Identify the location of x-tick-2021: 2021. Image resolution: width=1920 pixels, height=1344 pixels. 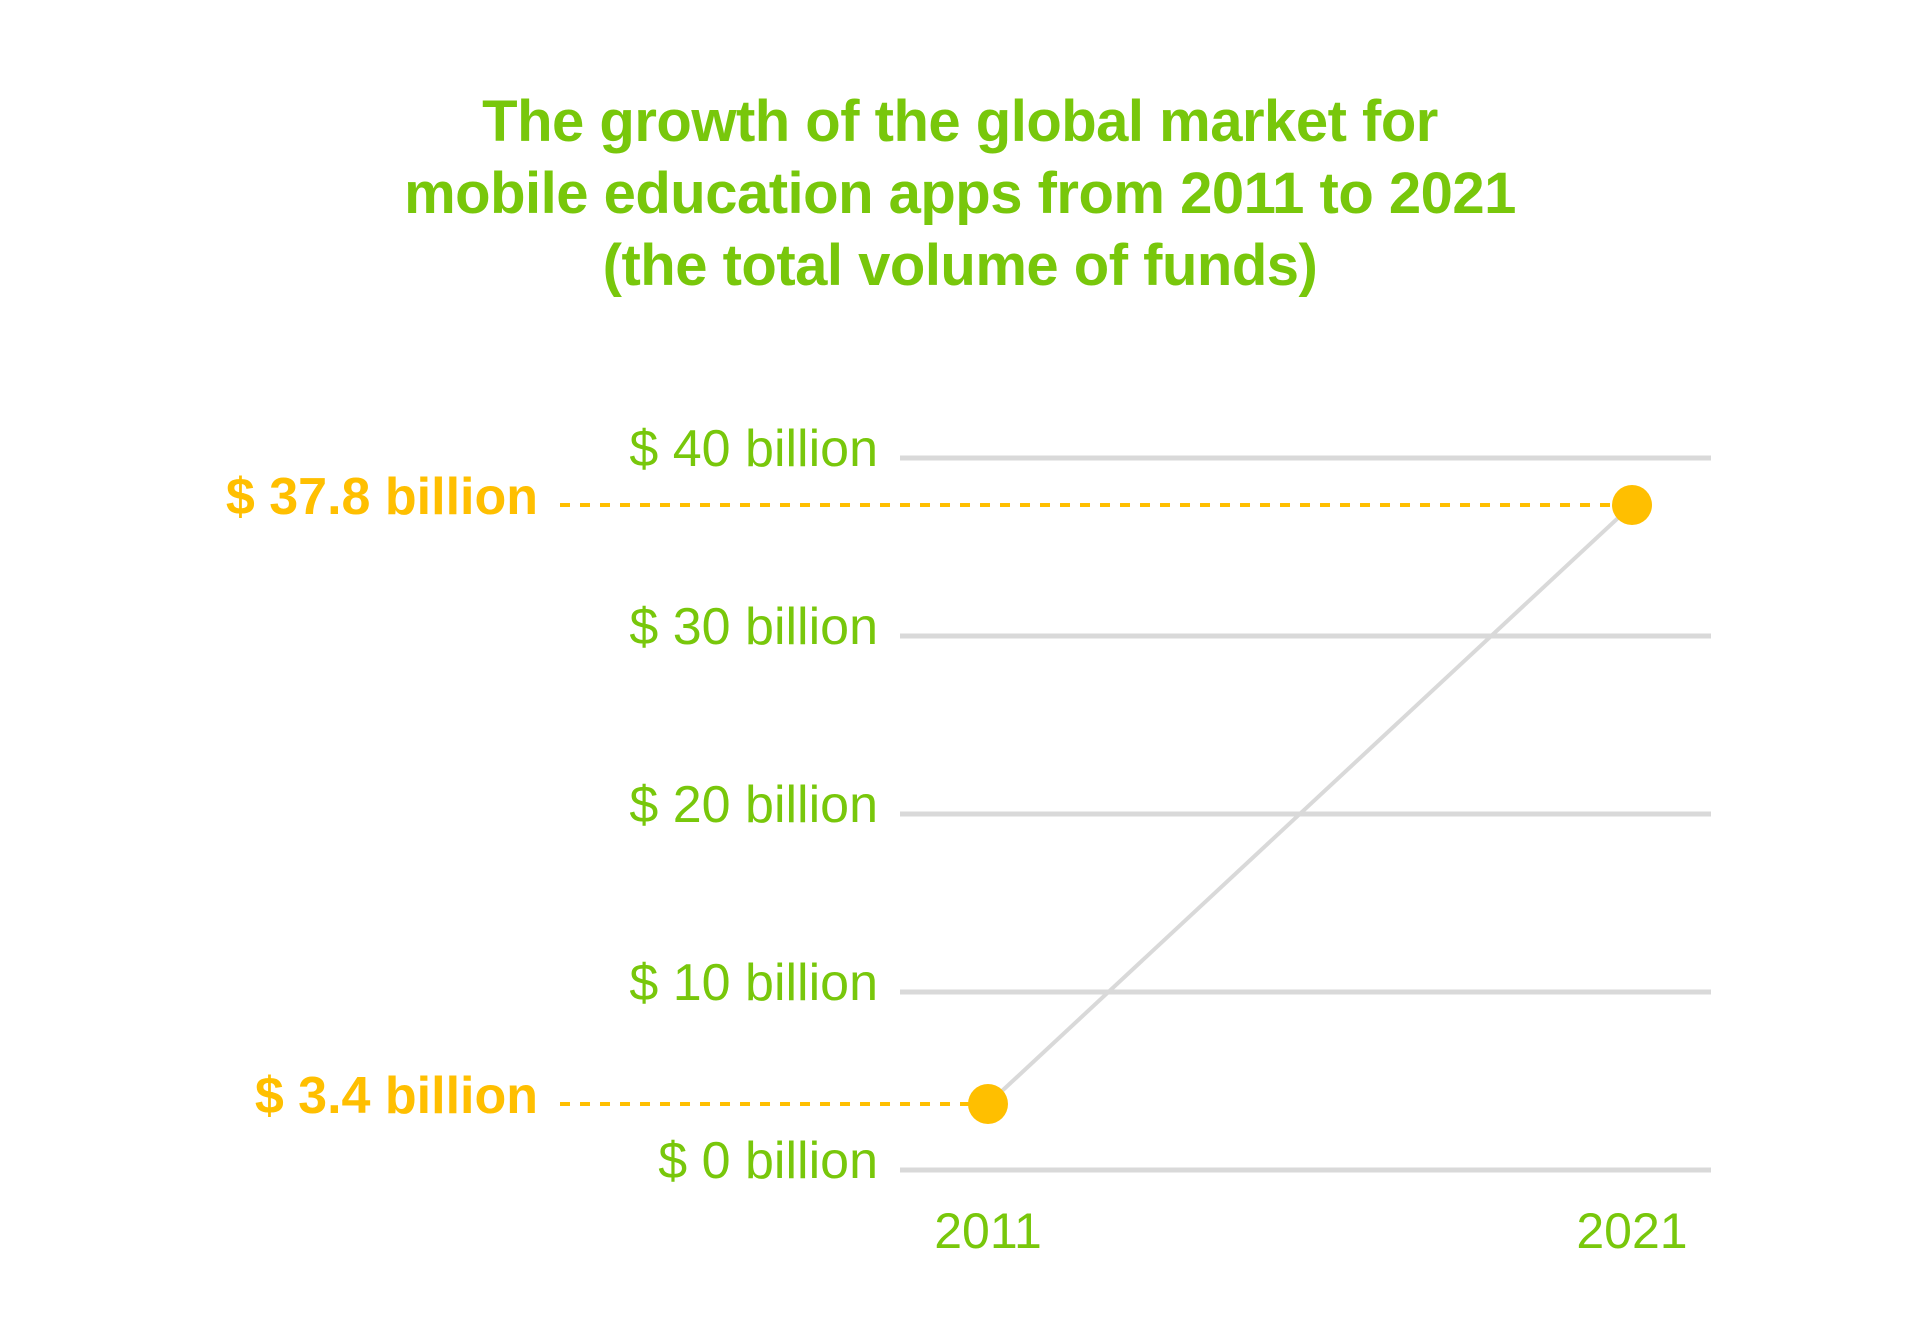
(1631, 1231).